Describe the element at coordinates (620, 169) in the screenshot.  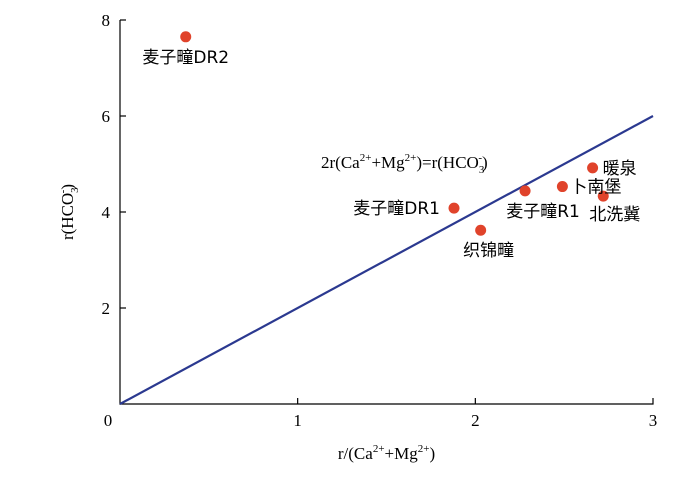
I see `point-label: 暖泉` at that location.